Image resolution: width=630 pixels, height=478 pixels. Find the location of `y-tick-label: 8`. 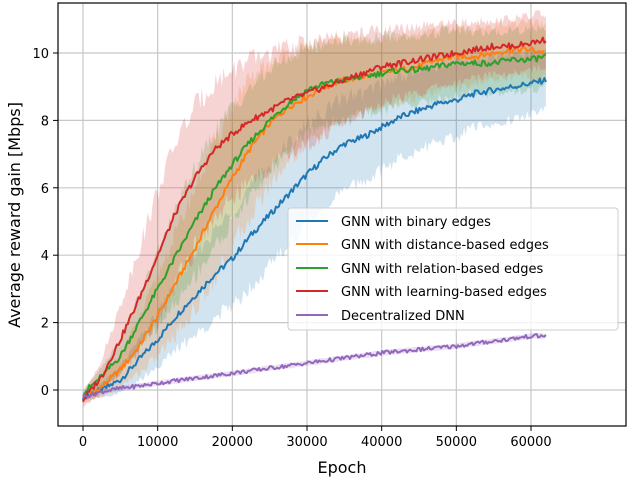

y-tick-label: 8 is located at coordinates (45, 121).